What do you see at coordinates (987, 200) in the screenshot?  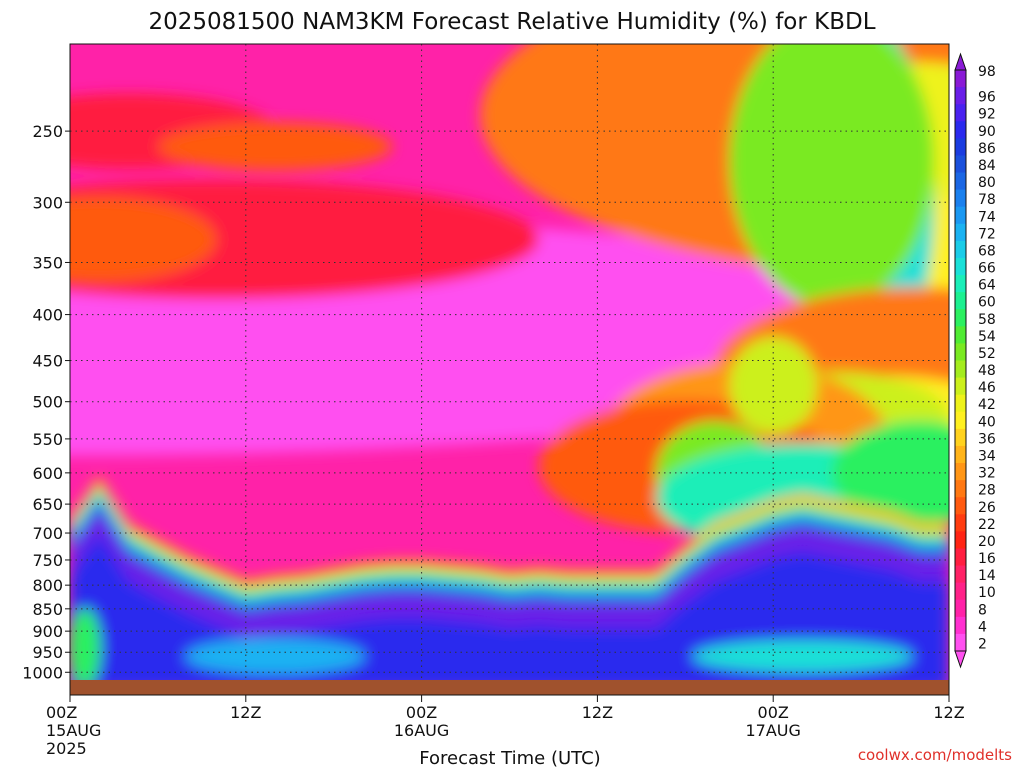 I see `colorbar-label: 78` at bounding box center [987, 200].